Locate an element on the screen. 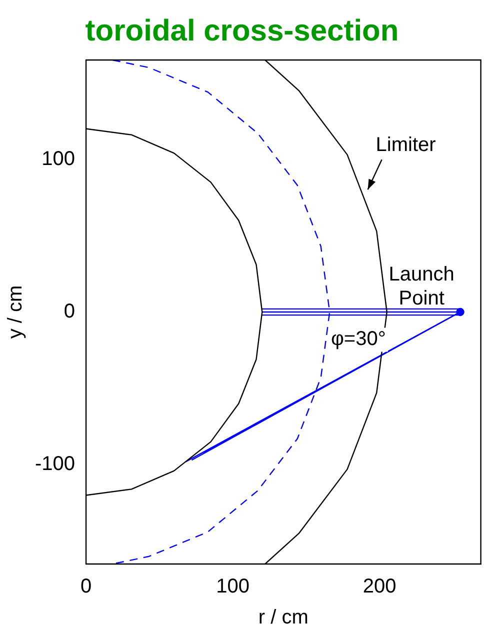 This screenshot has width=486, height=634. annotation: Limiter is located at coordinates (406, 145).